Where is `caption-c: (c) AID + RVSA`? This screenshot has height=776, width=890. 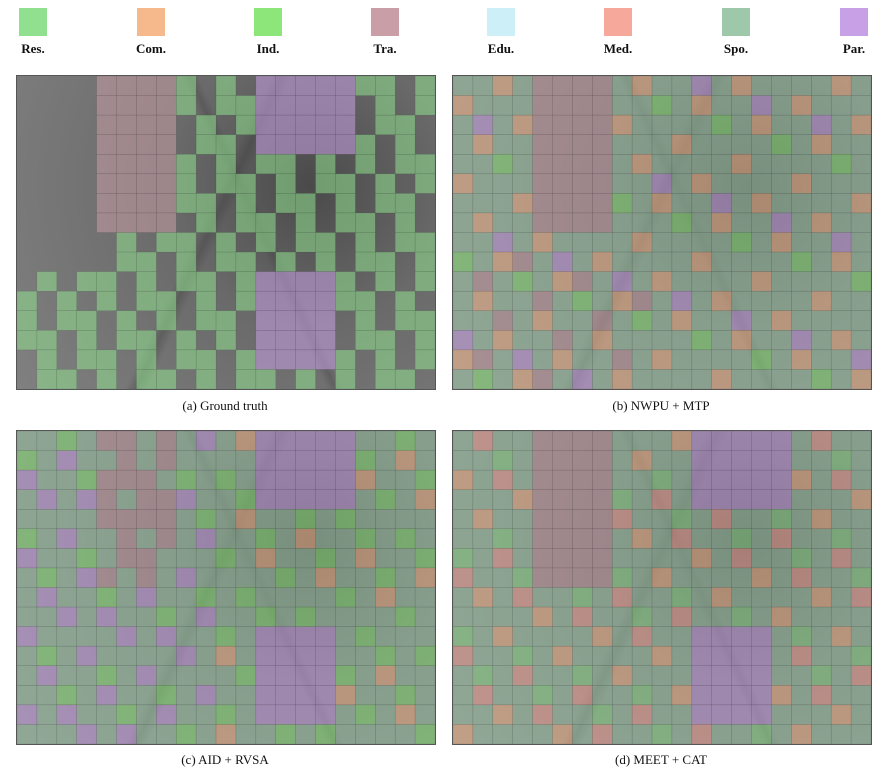 caption-c: (c) AID + RVSA is located at coordinates (225, 759).